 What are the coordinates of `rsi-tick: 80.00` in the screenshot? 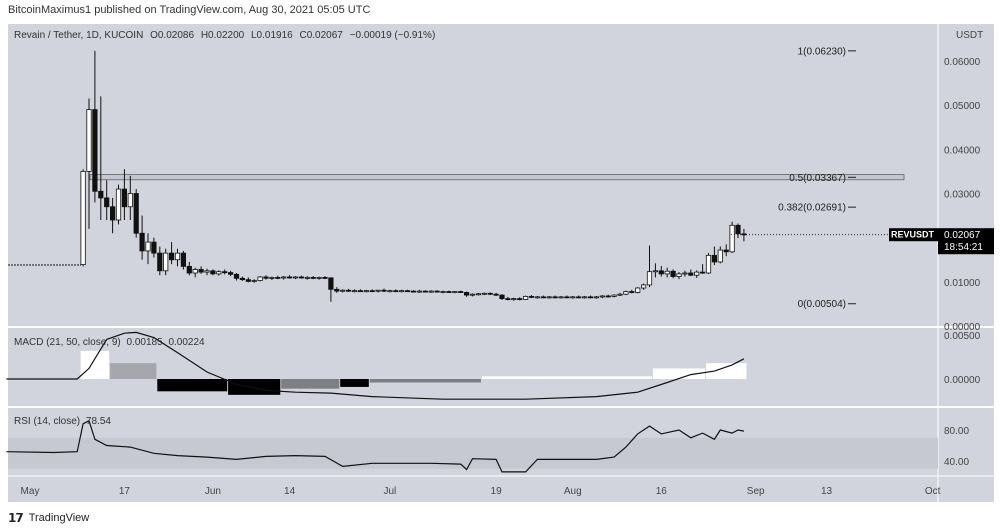 It's located at (956, 431).